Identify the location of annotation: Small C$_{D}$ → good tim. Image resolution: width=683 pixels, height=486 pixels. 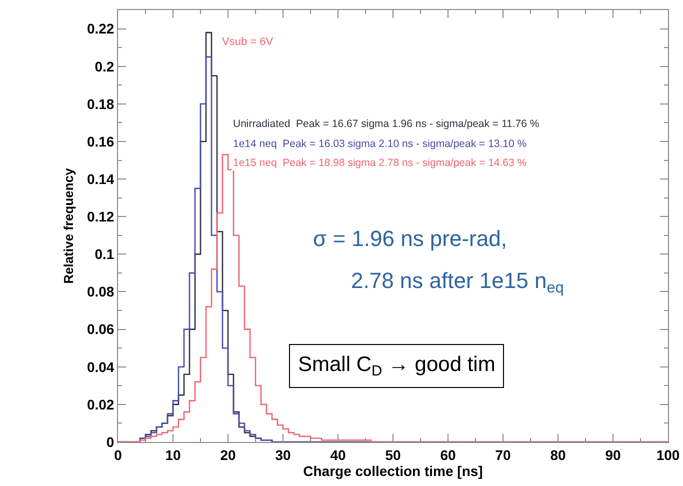
(397, 366).